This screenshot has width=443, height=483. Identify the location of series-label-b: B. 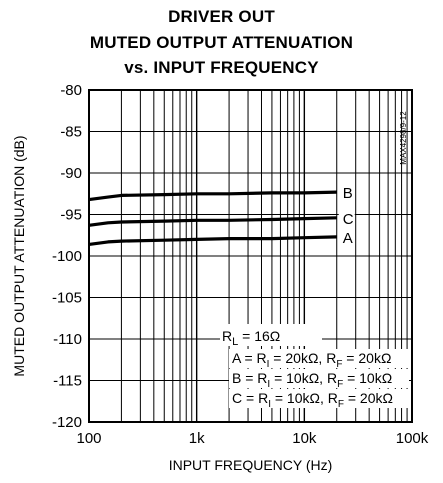
(348, 193).